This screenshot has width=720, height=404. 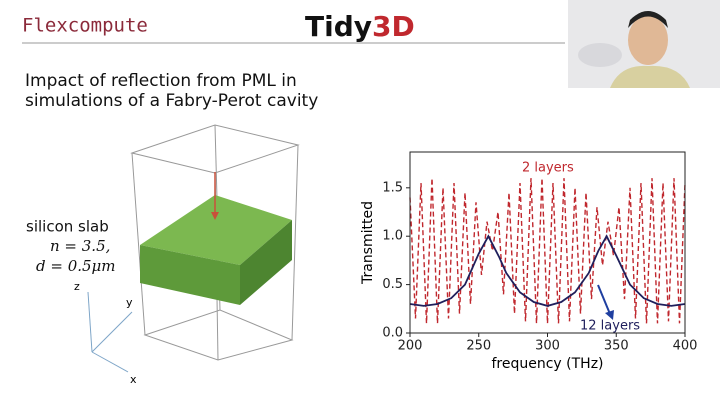 What do you see at coordinates (548, 168) in the screenshot?
I see `series-annotation: 2 layers` at bounding box center [548, 168].